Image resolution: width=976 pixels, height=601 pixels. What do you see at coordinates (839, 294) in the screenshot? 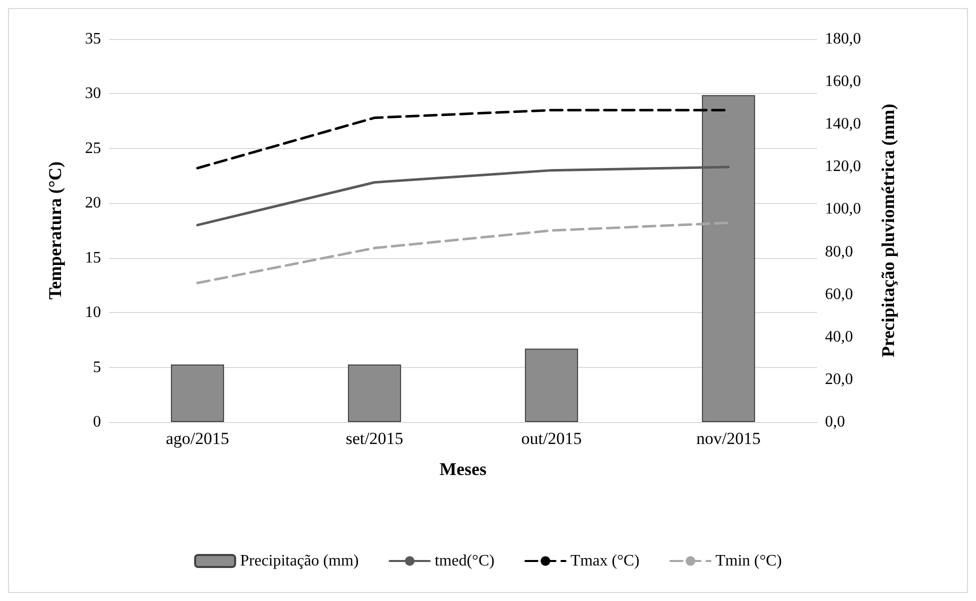
I see `y2-tick-label: 60,0` at bounding box center [839, 294].